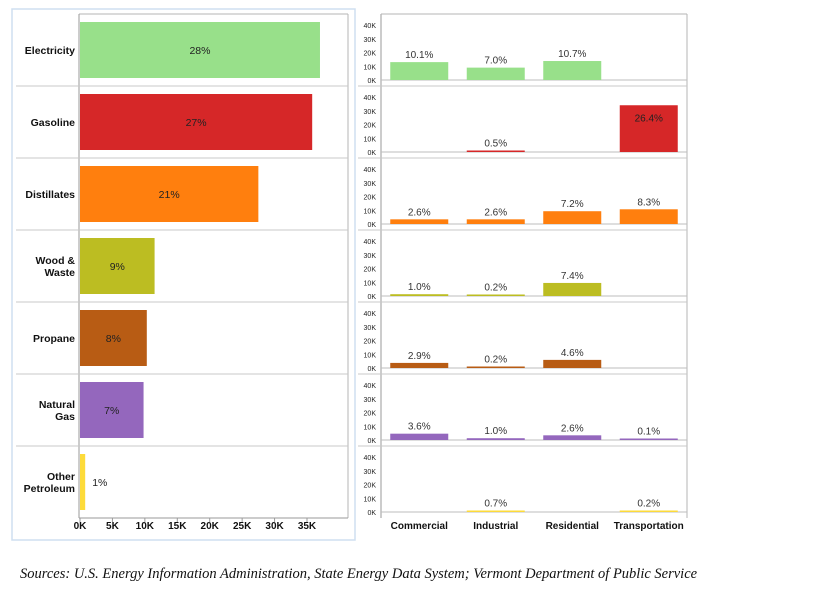 The height and width of the screenshot is (593, 836). I want to click on category-label-electricity: Electricity, so click(50, 51).